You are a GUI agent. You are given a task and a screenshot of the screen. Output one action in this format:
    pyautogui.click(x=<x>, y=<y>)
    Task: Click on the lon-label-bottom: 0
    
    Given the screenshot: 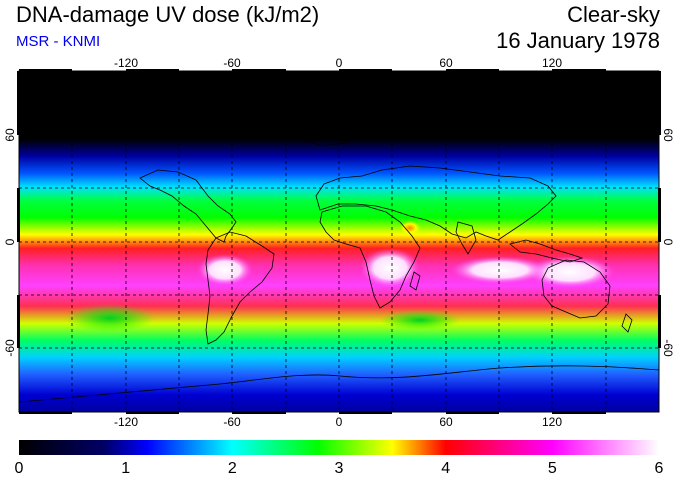 What is the action you would take?
    pyautogui.click(x=339, y=422)
    